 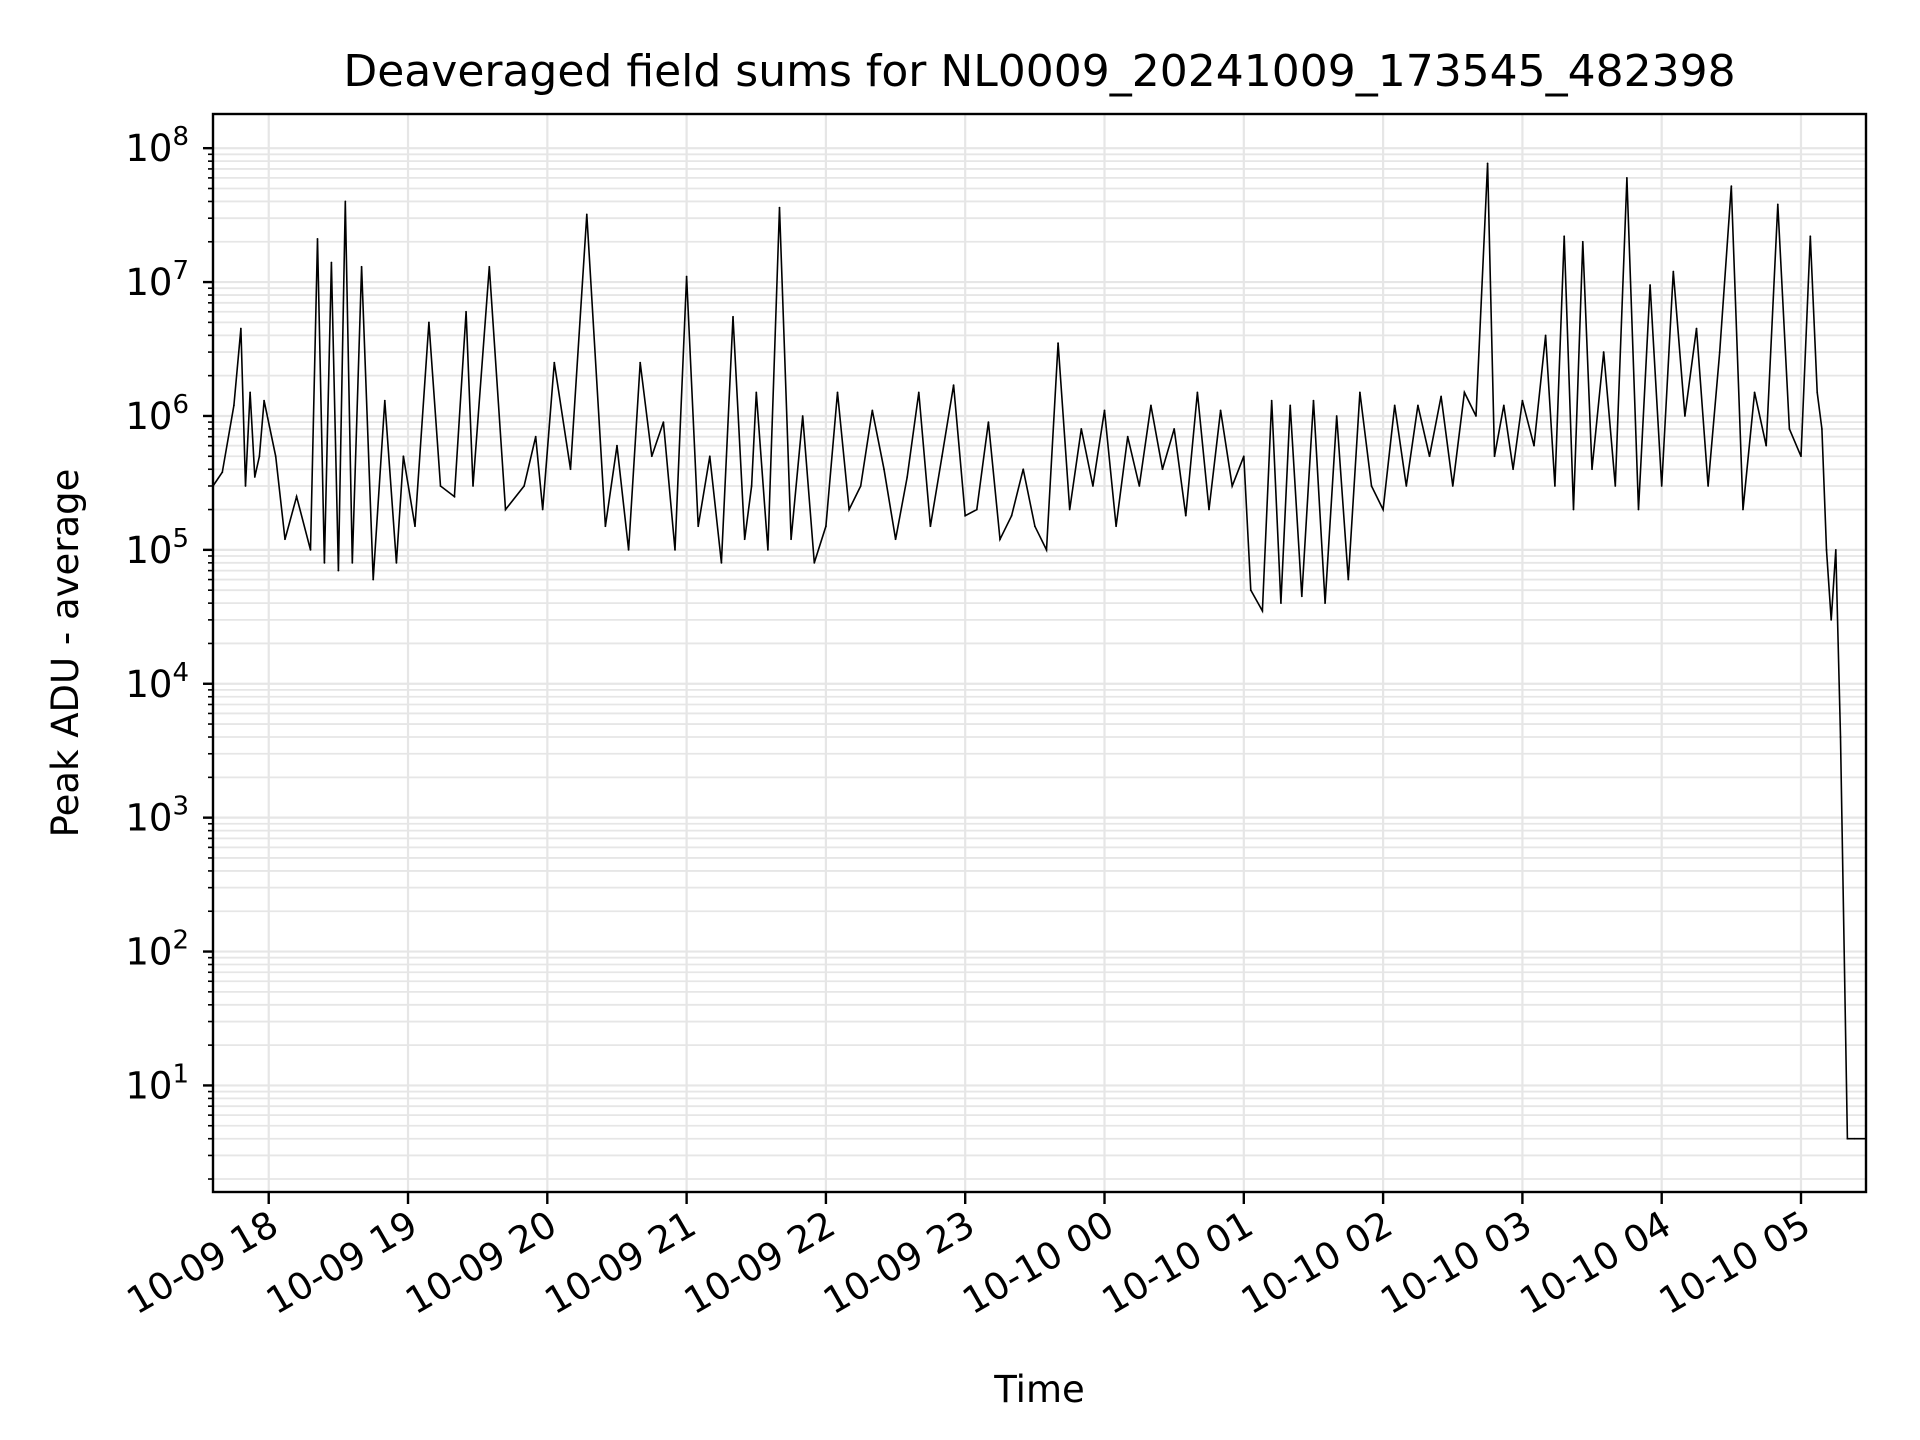 What do you see at coordinates (1039, 1389) in the screenshot?
I see `x-axis-label: Time` at bounding box center [1039, 1389].